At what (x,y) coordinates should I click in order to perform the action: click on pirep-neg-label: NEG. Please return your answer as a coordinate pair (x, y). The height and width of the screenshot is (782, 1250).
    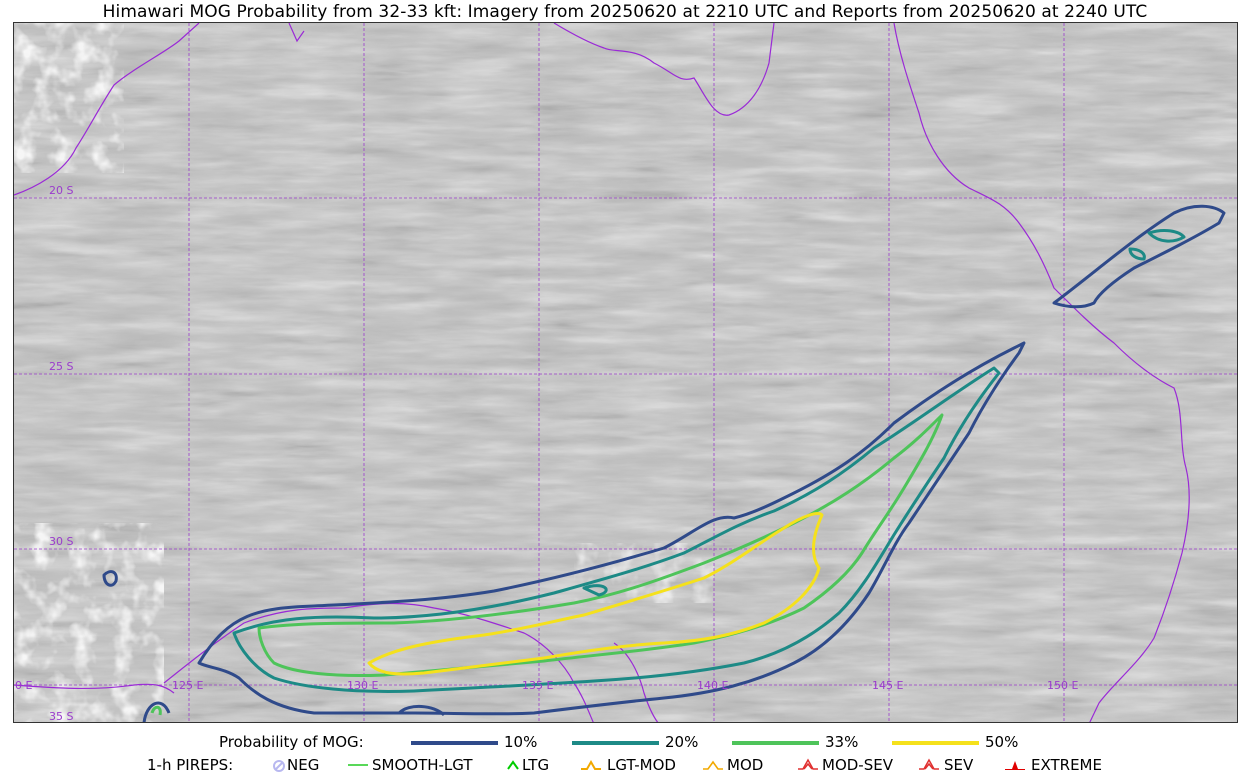
    Looking at the image, I should click on (303, 765).